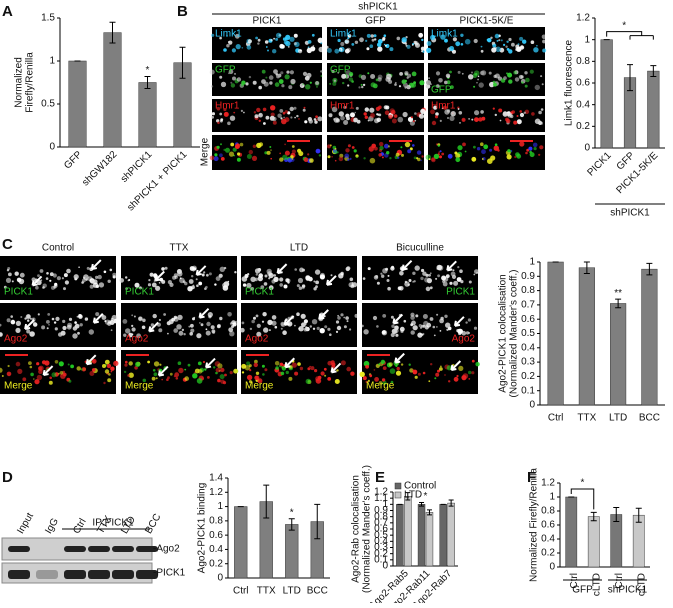 The height and width of the screenshot is (608, 673). What do you see at coordinates (216, 535) in the screenshot?
I see `y-tick-label: 0.6` at bounding box center [216, 535].